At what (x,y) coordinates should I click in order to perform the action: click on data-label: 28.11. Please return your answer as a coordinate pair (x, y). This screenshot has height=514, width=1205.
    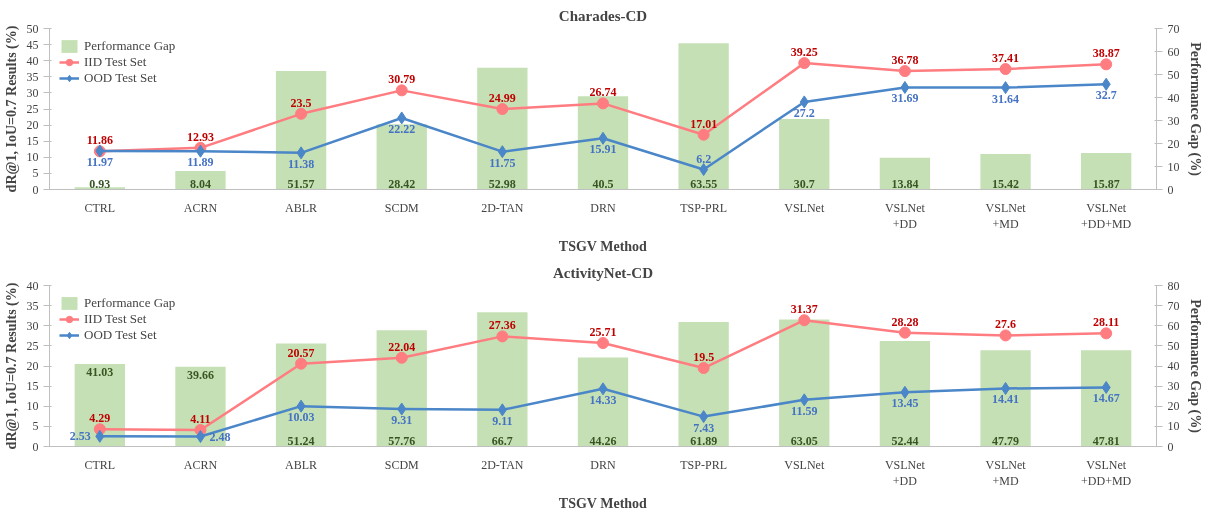
    Looking at the image, I should click on (1106, 322).